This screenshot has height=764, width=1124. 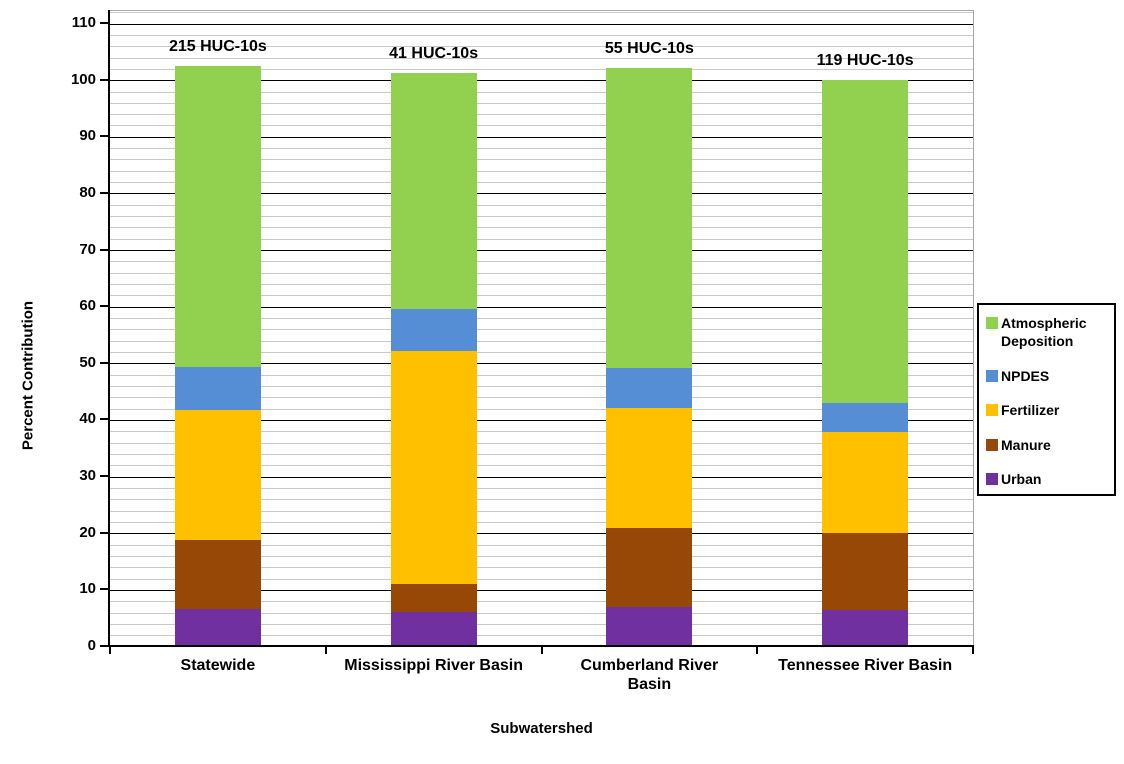 What do you see at coordinates (1044, 332) in the screenshot?
I see `legend-label: Atmospheric Deposition` at bounding box center [1044, 332].